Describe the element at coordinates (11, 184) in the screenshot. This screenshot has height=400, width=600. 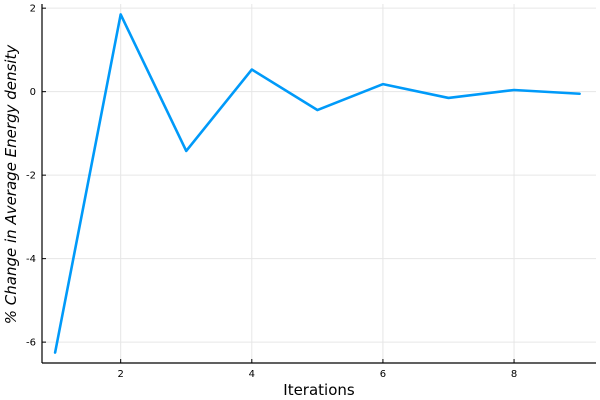
I see `y-axis-title: % Change in Average Energy density` at that location.